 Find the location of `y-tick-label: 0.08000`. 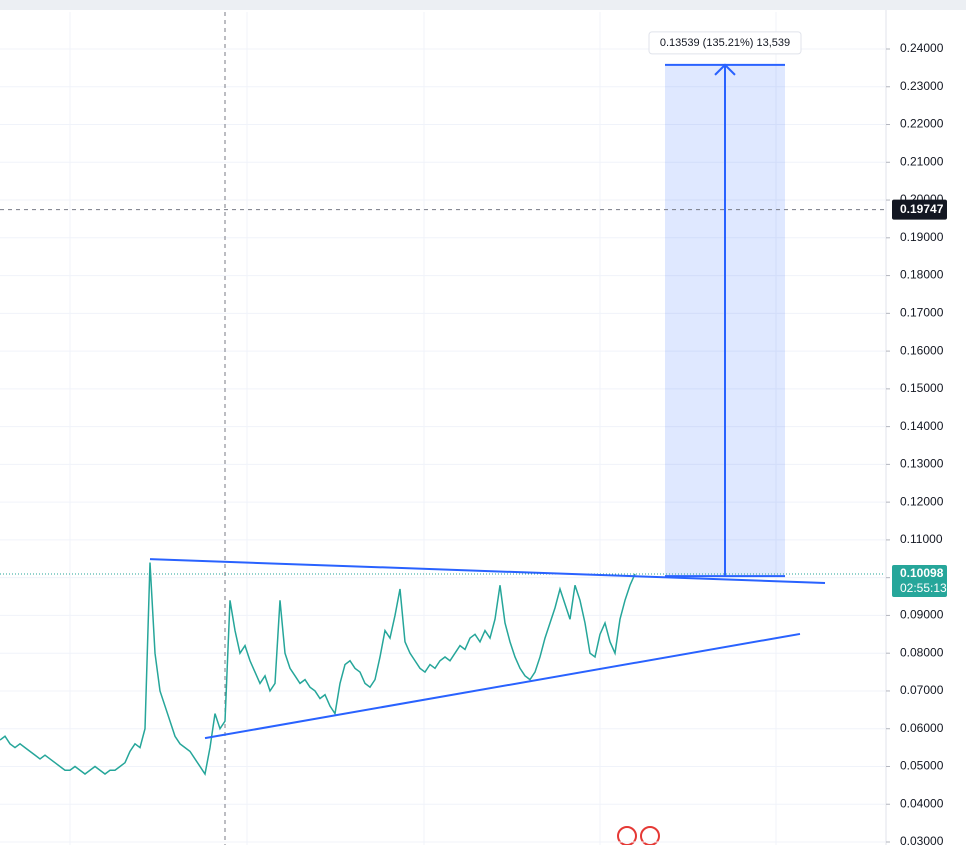

y-tick-label: 0.08000 is located at coordinates (922, 652).